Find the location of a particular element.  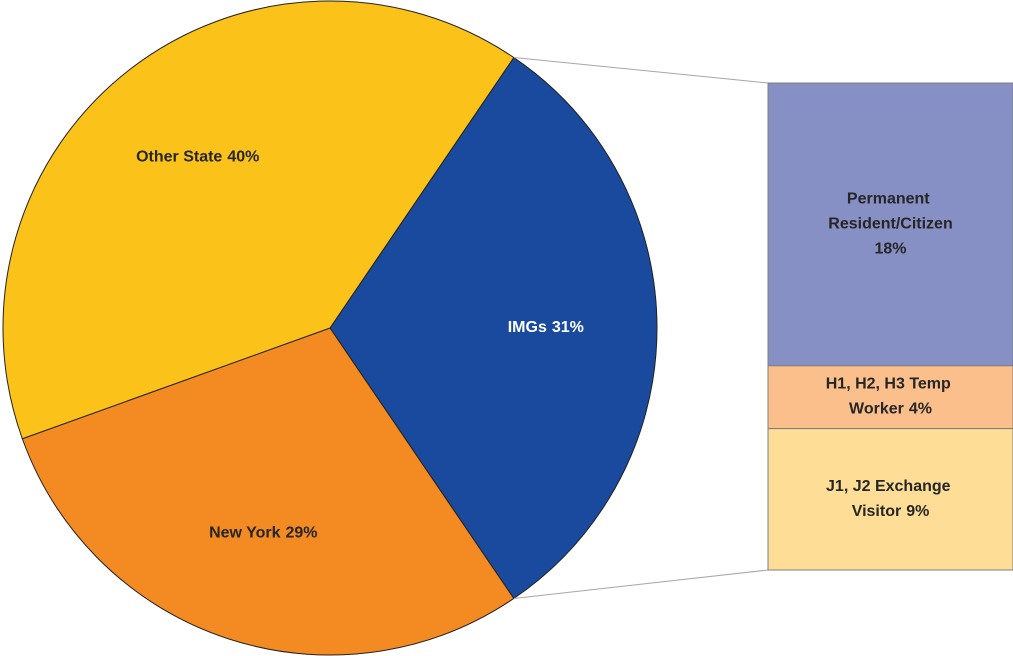

bar-label: H1, H2, H3 Temp Worker 4% is located at coordinates (891, 397).